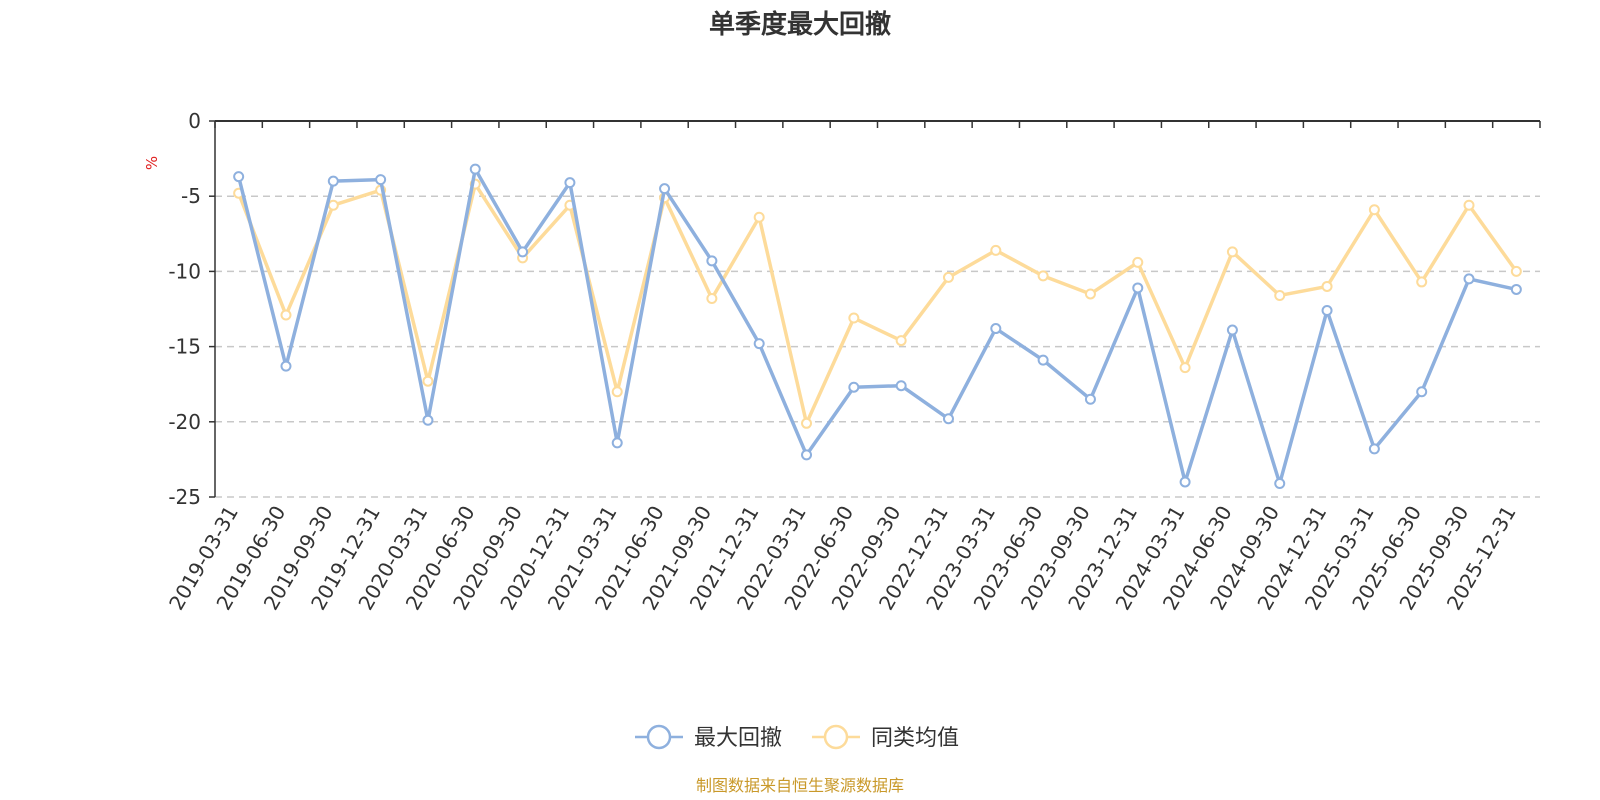 The height and width of the screenshot is (800, 1600). What do you see at coordinates (194, 121) in the screenshot?
I see `y-tick-label: 0` at bounding box center [194, 121].